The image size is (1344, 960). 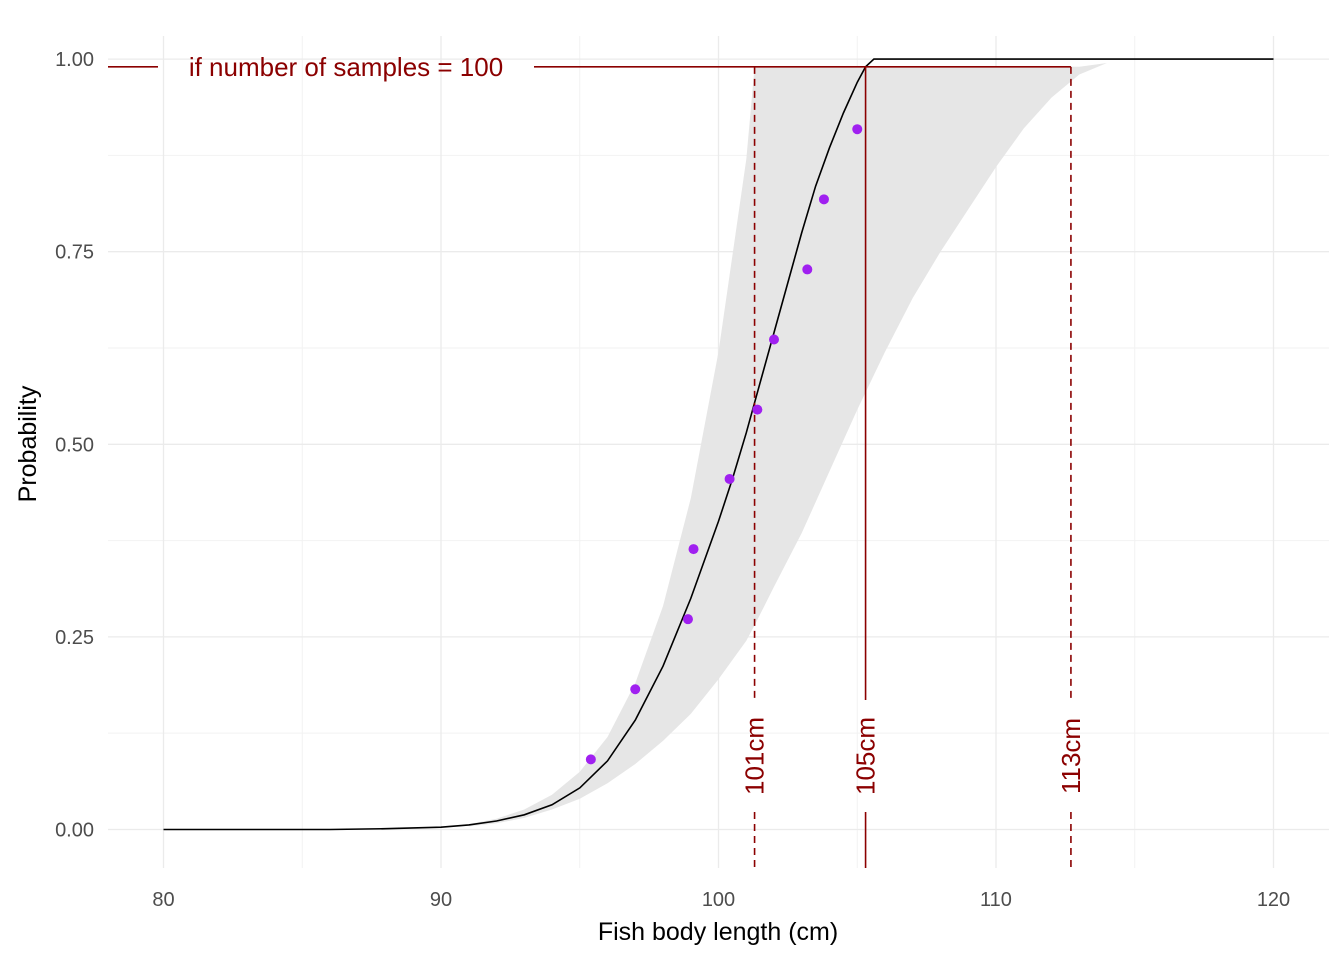 What do you see at coordinates (163, 900) in the screenshot?
I see `x-tick-label: 80` at bounding box center [163, 900].